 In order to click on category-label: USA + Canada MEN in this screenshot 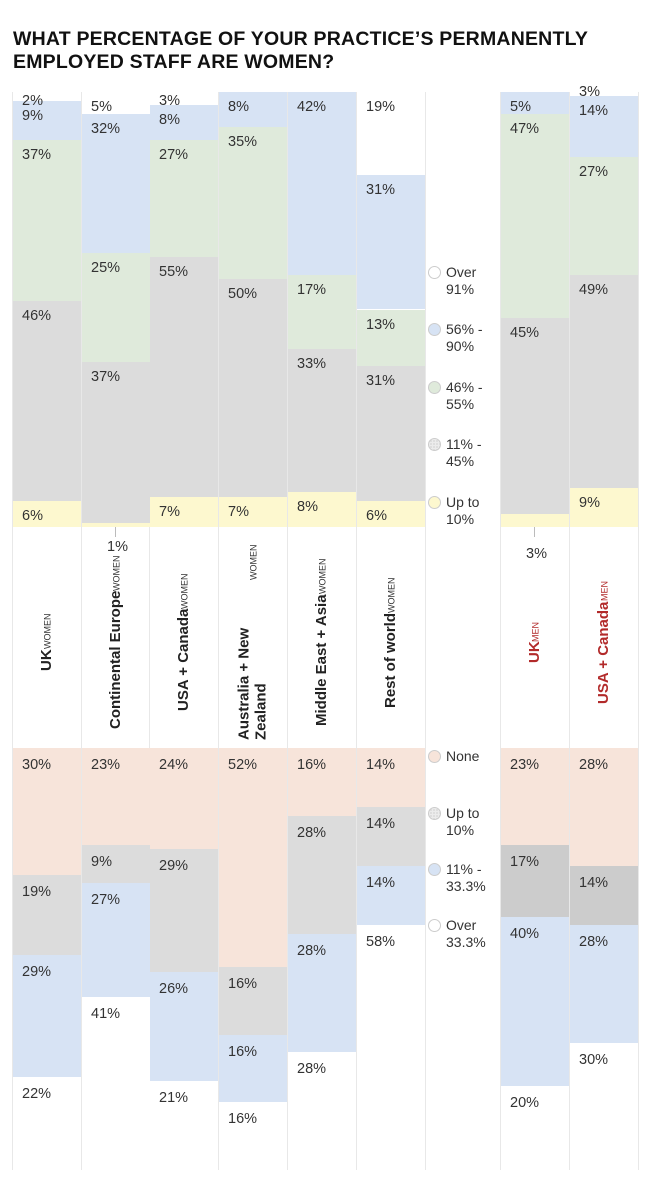, I will do `click(603, 642)`.